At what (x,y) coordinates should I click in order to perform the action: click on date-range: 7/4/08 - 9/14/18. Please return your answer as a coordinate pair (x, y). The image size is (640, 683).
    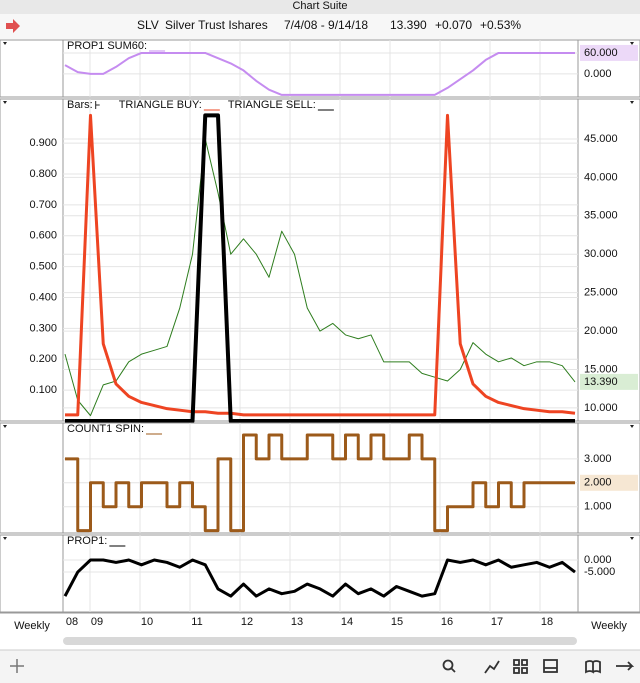
    Looking at the image, I should click on (326, 25).